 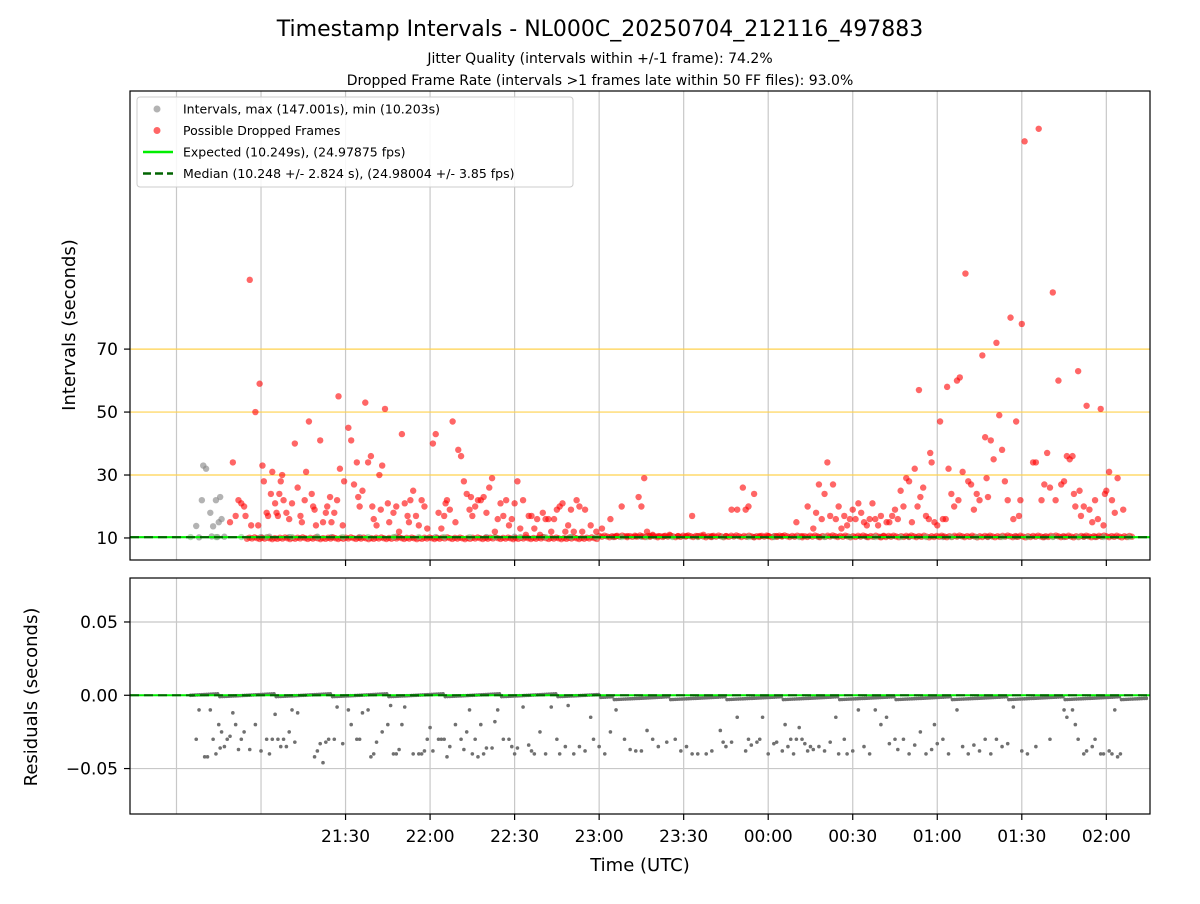 I want to click on x-tick-label: 22:30, so click(x=514, y=837).